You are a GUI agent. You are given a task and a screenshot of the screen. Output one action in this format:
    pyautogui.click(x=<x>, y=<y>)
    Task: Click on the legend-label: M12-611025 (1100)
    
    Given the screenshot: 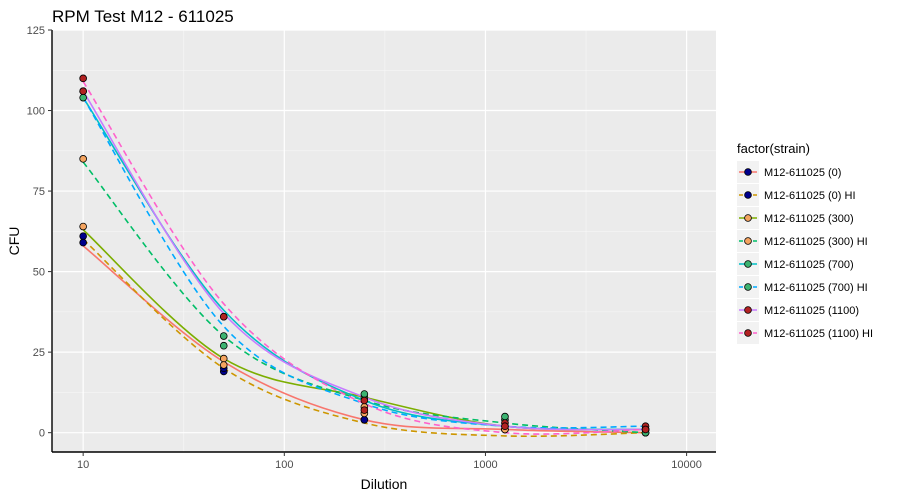 What is the action you would take?
    pyautogui.click(x=811, y=311)
    